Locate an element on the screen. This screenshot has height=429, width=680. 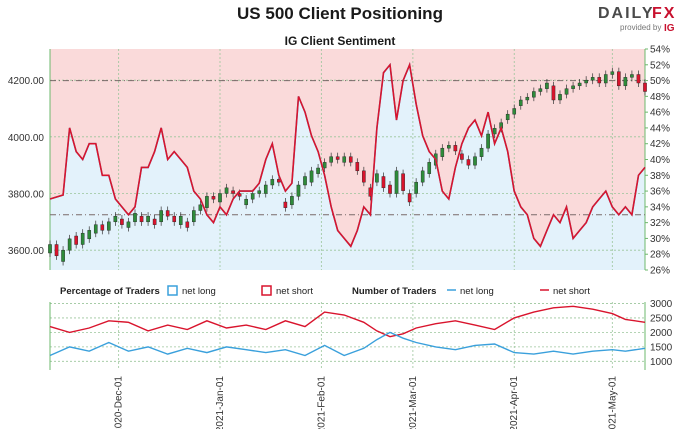
right-axis-tick-label: 32% is located at coordinates (660, 223).